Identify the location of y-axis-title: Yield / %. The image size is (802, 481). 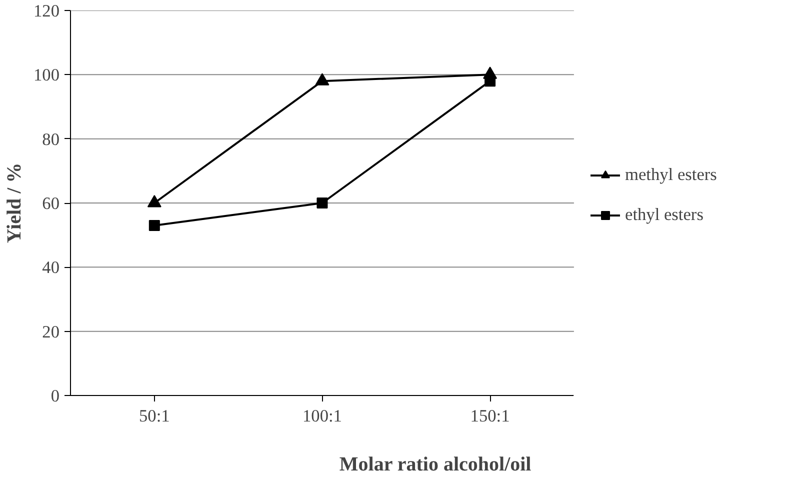
(15, 203).